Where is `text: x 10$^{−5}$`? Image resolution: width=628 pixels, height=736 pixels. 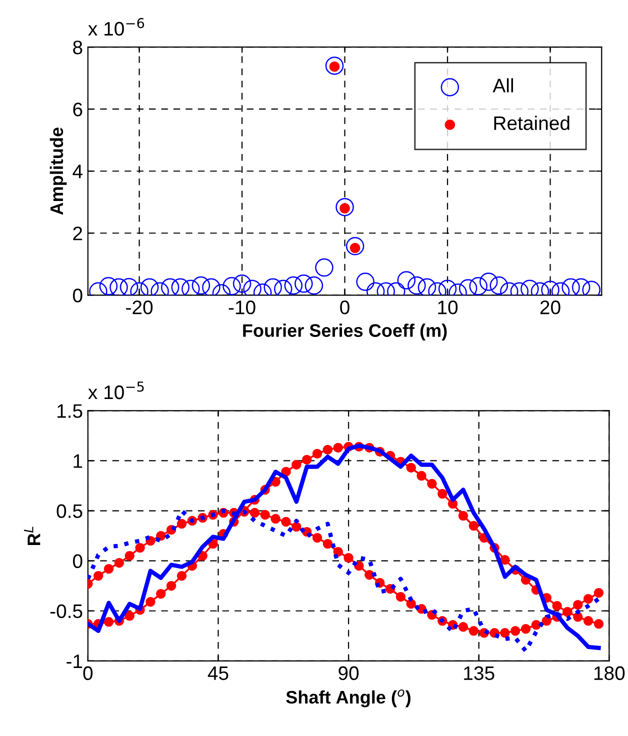
text: x 10$^{−5}$ is located at coordinates (116, 391).